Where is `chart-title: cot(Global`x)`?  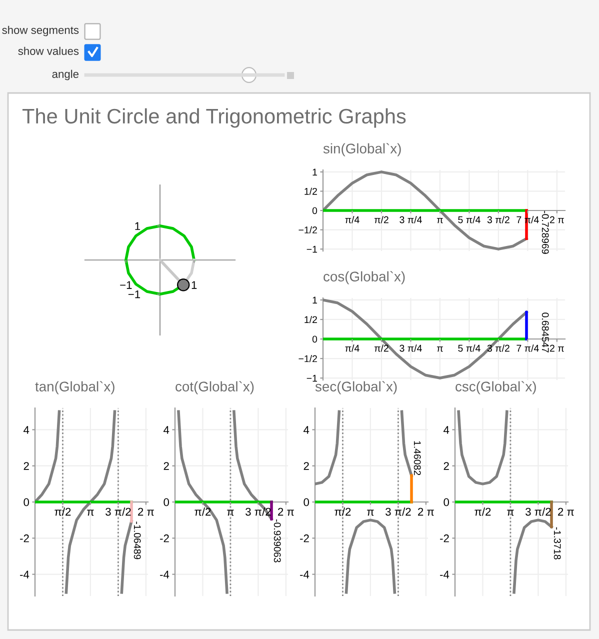 chart-title: cot(Global`x) is located at coordinates (215, 387).